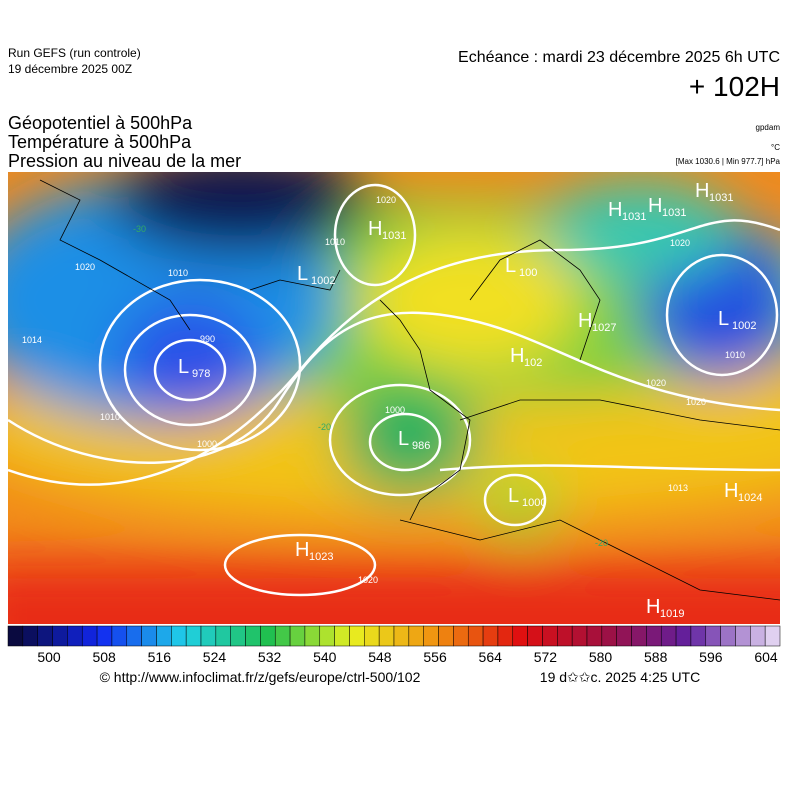 The image size is (788, 789). Describe the element at coordinates (380, 657) in the screenshot. I see `colorbar-tick-label: 548` at that location.